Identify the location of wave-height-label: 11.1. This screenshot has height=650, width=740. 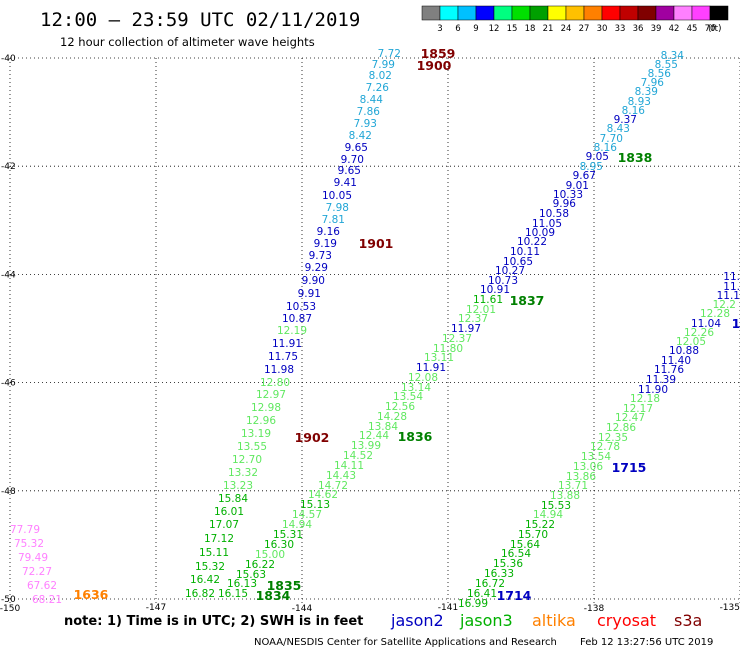
(728, 296).